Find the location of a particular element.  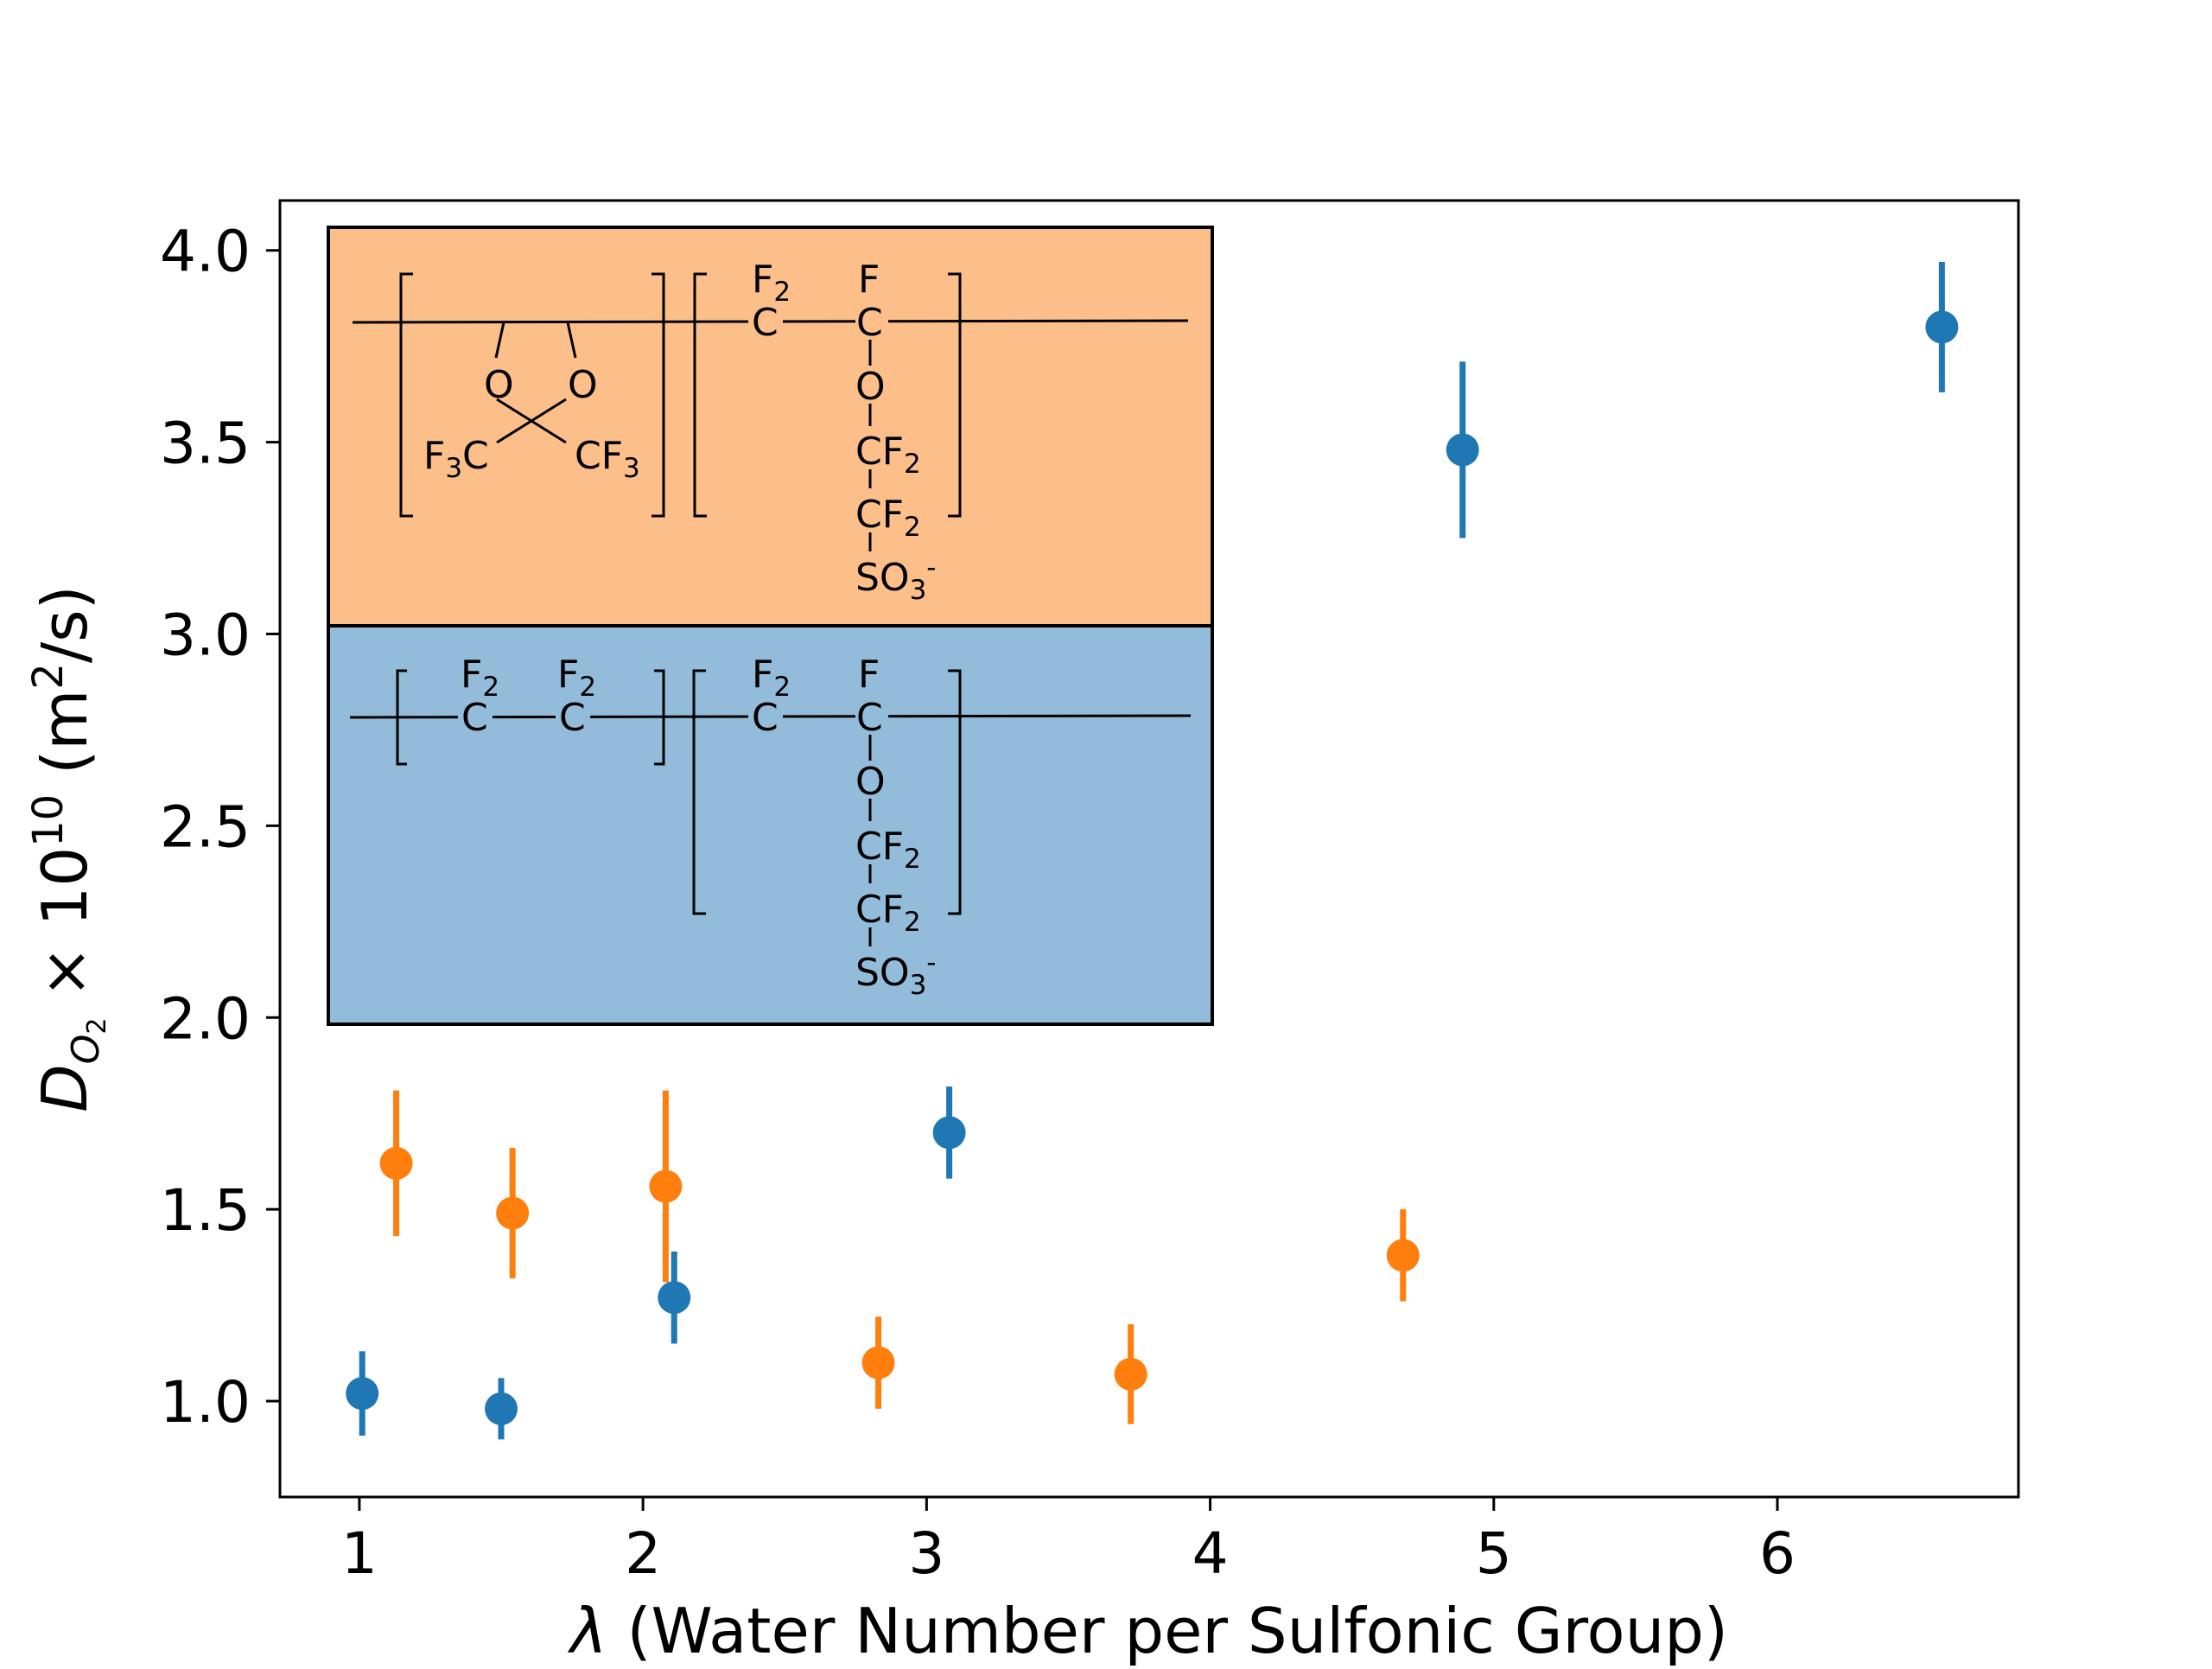

y-tick-label: 4.0 is located at coordinates (205, 252).